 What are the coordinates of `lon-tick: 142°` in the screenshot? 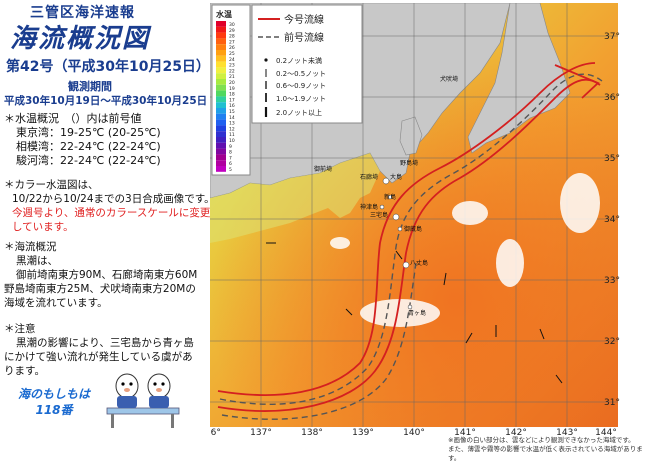 It's located at (516, 432).